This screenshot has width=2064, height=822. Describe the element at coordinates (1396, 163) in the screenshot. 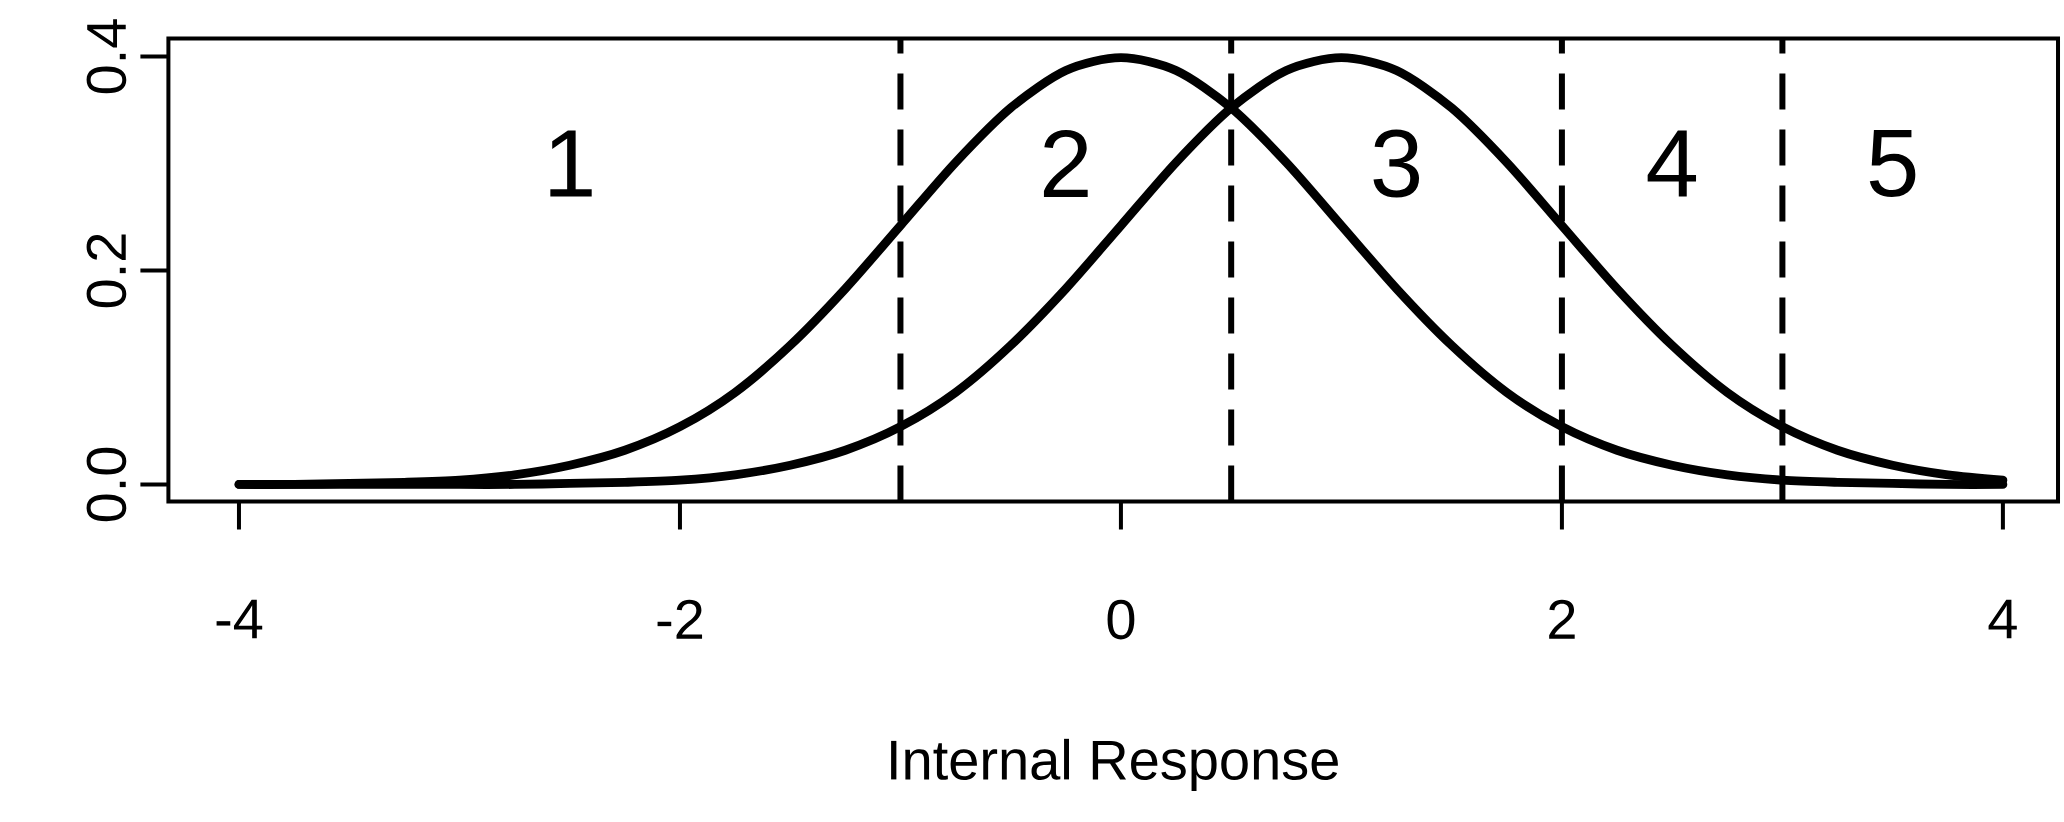

I see `annotation: 3` at that location.